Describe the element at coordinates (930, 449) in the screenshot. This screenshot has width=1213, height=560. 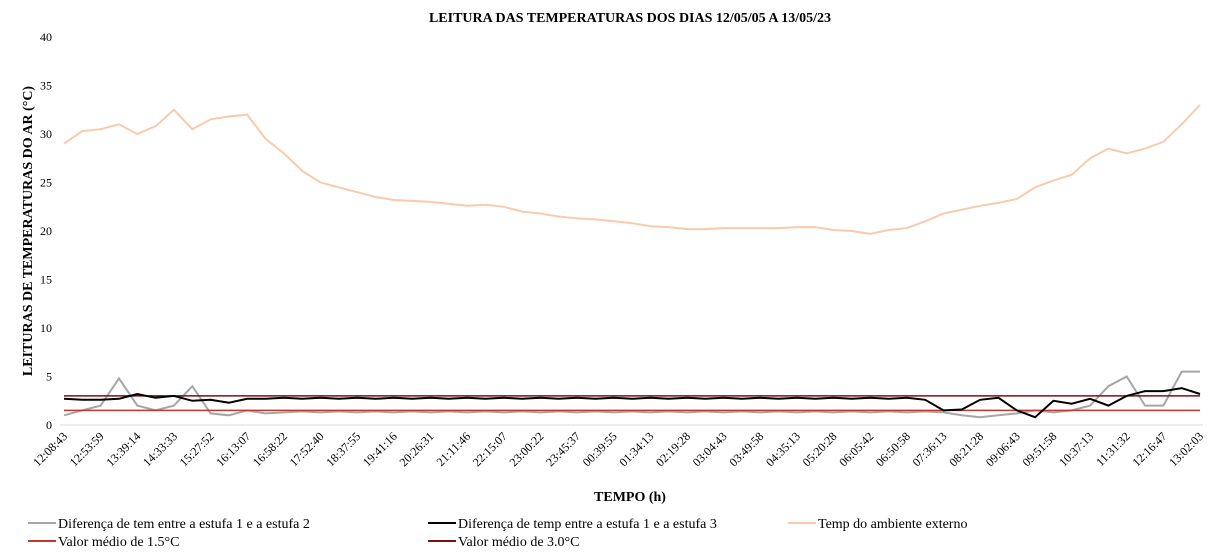
I see `x-tick-label: 07:36:13` at that location.